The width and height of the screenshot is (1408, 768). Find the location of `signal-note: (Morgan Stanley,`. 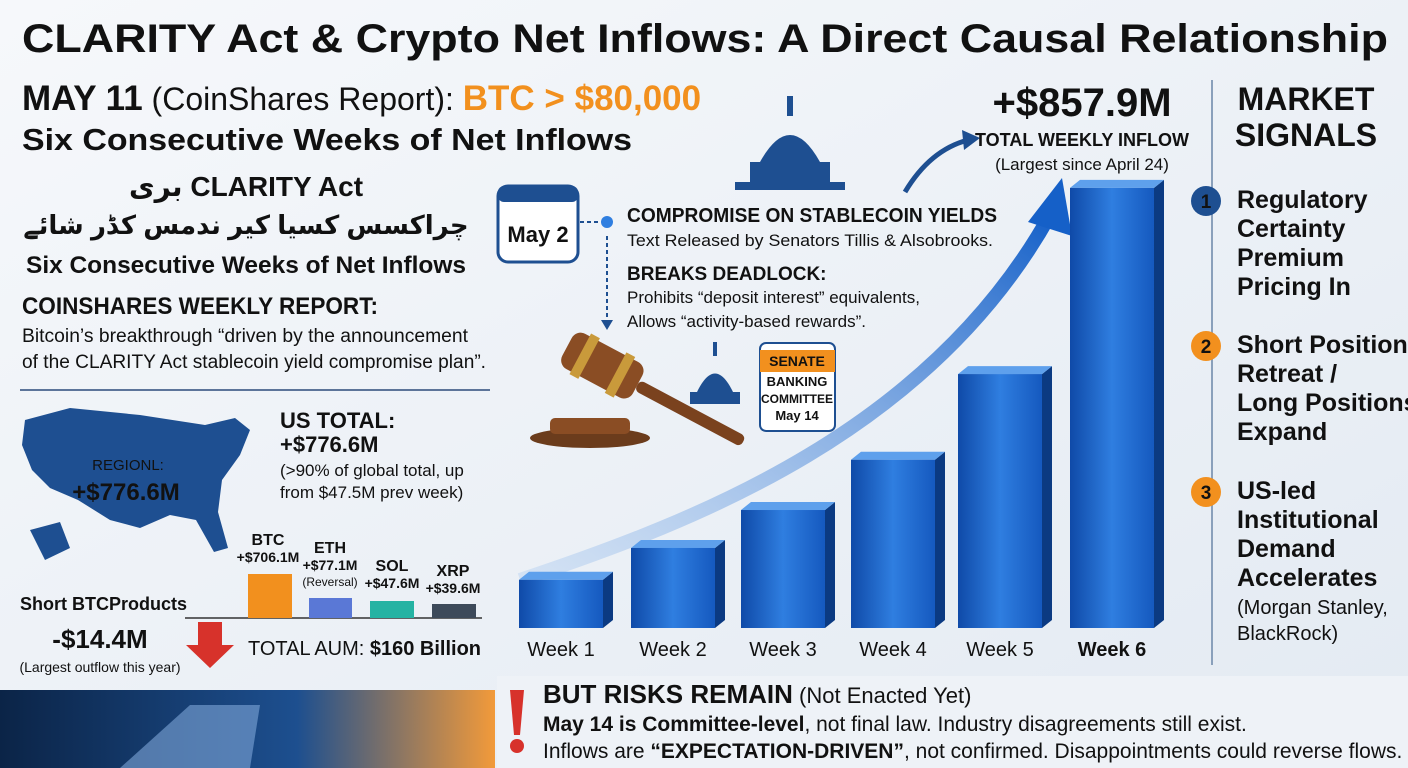

signal-note: (Morgan Stanley, is located at coordinates (1312, 608).